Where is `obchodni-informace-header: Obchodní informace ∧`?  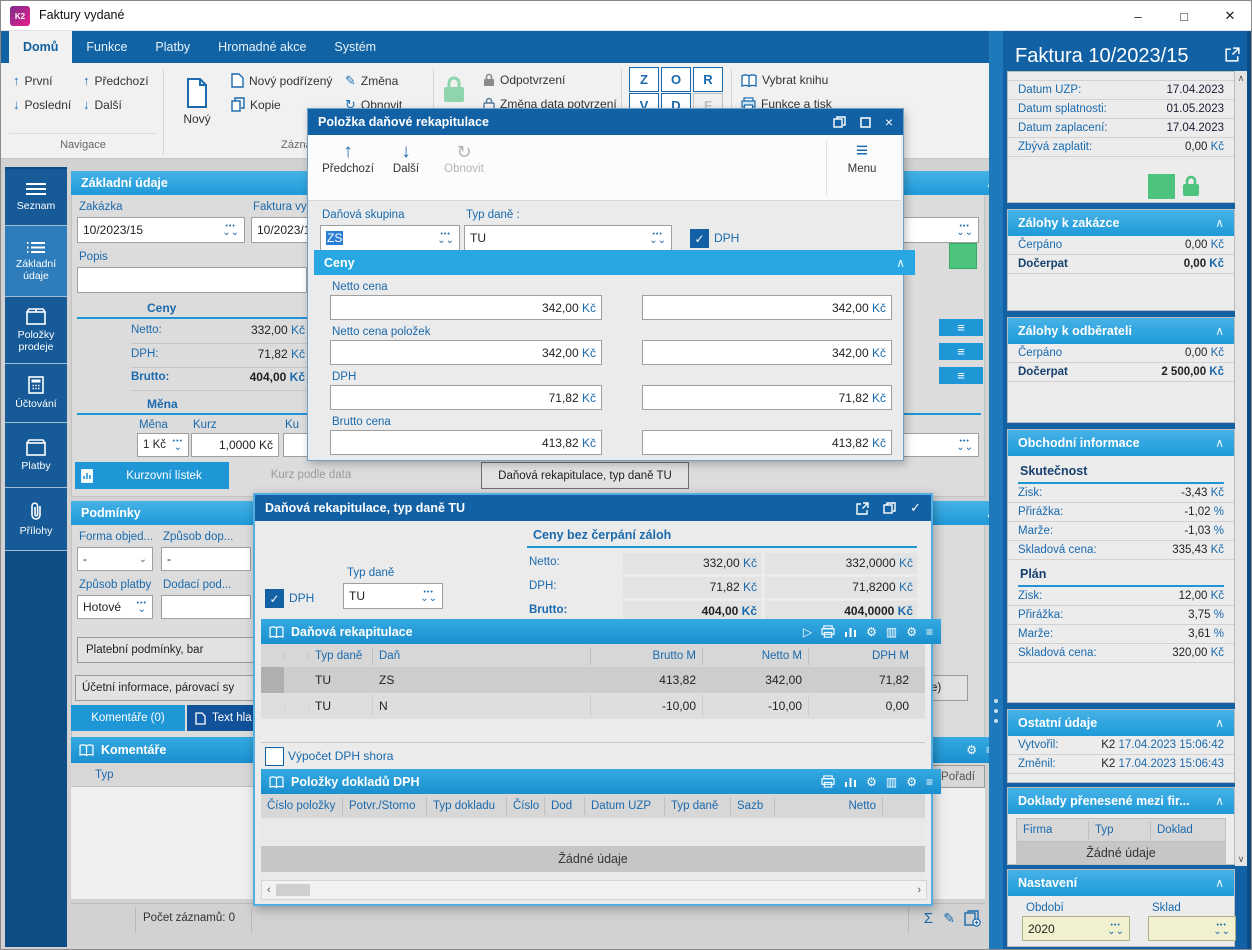
obchodni-informace-header: Obchodní informace ∧ is located at coordinates (1121, 443).